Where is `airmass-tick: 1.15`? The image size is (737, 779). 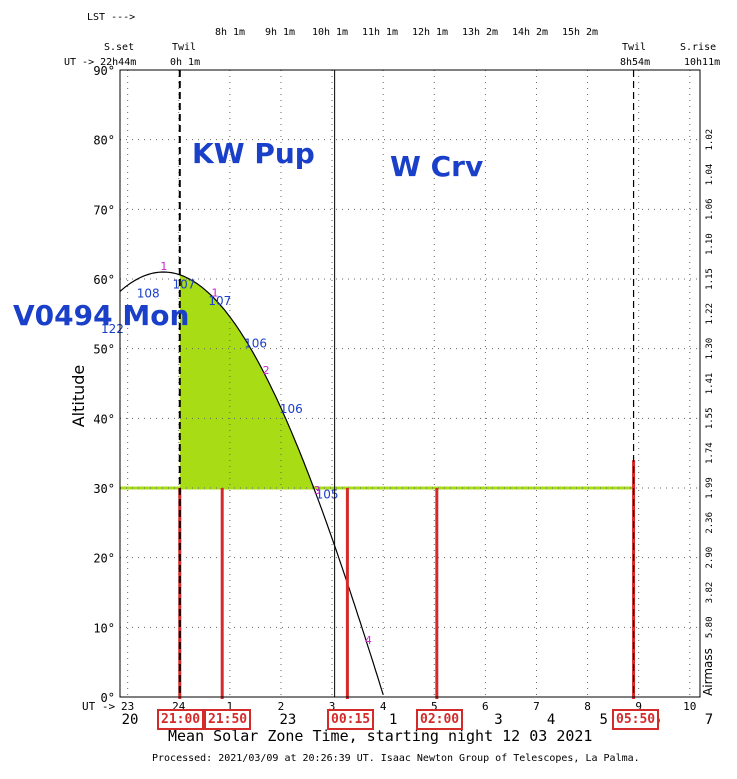 airmass-tick: 1.15 is located at coordinates (710, 279).